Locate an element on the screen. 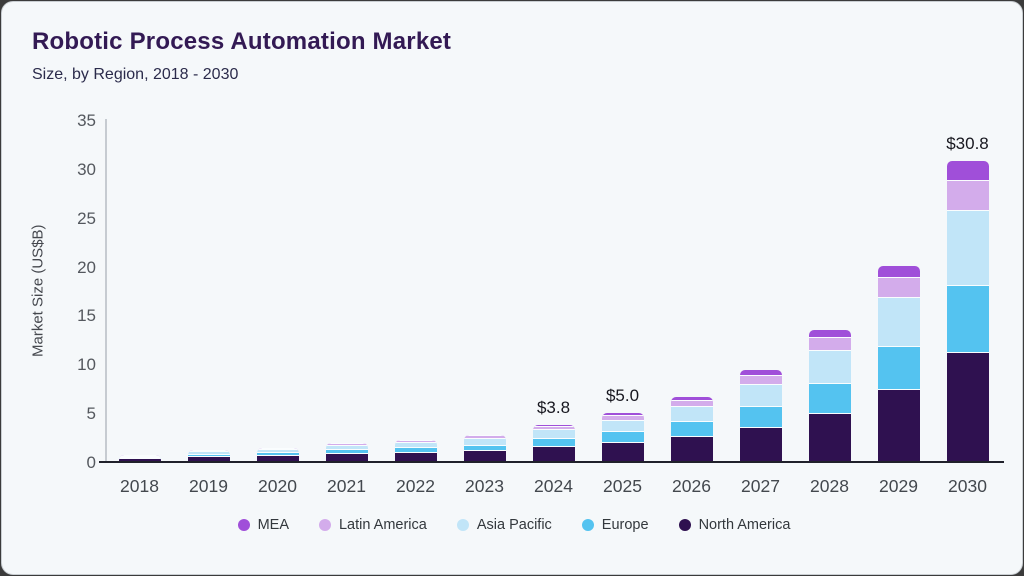  chart-column-2030: $30.8 2030 is located at coordinates (967, 308).